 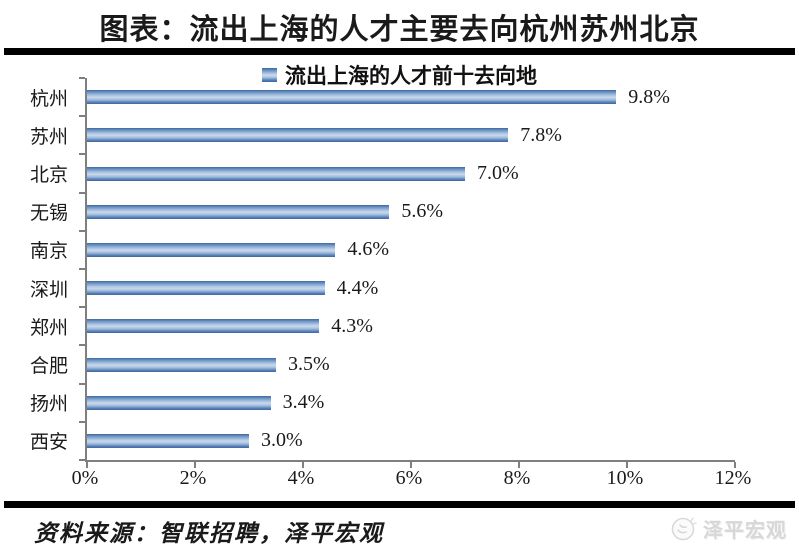 What do you see at coordinates (399, 504) in the screenshot?
I see `bottom-divider` at bounding box center [399, 504].